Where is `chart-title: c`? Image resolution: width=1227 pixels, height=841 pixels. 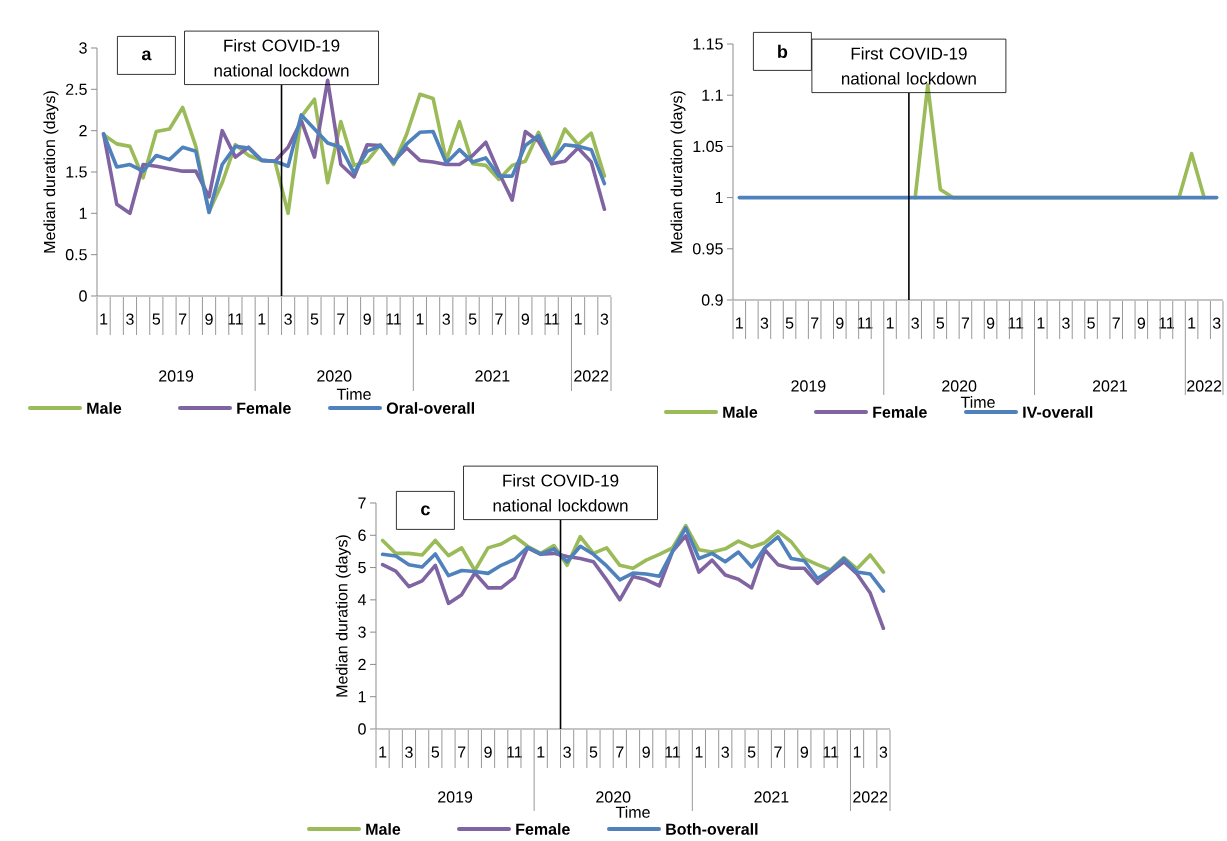 chart-title: c is located at coordinates (425, 510).